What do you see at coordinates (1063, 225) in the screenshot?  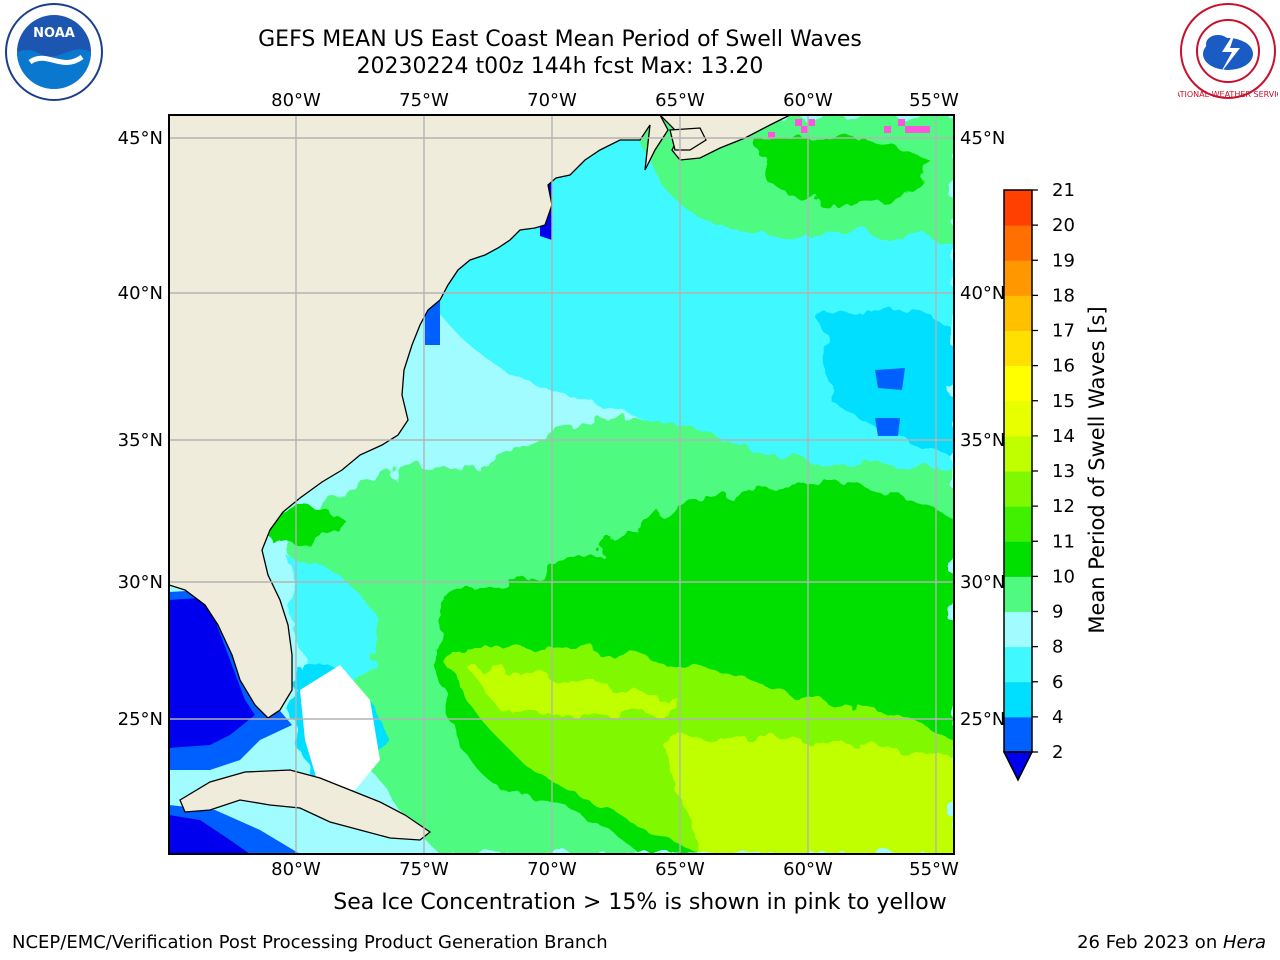 I see `colorbar-tick-label: 20` at bounding box center [1063, 225].